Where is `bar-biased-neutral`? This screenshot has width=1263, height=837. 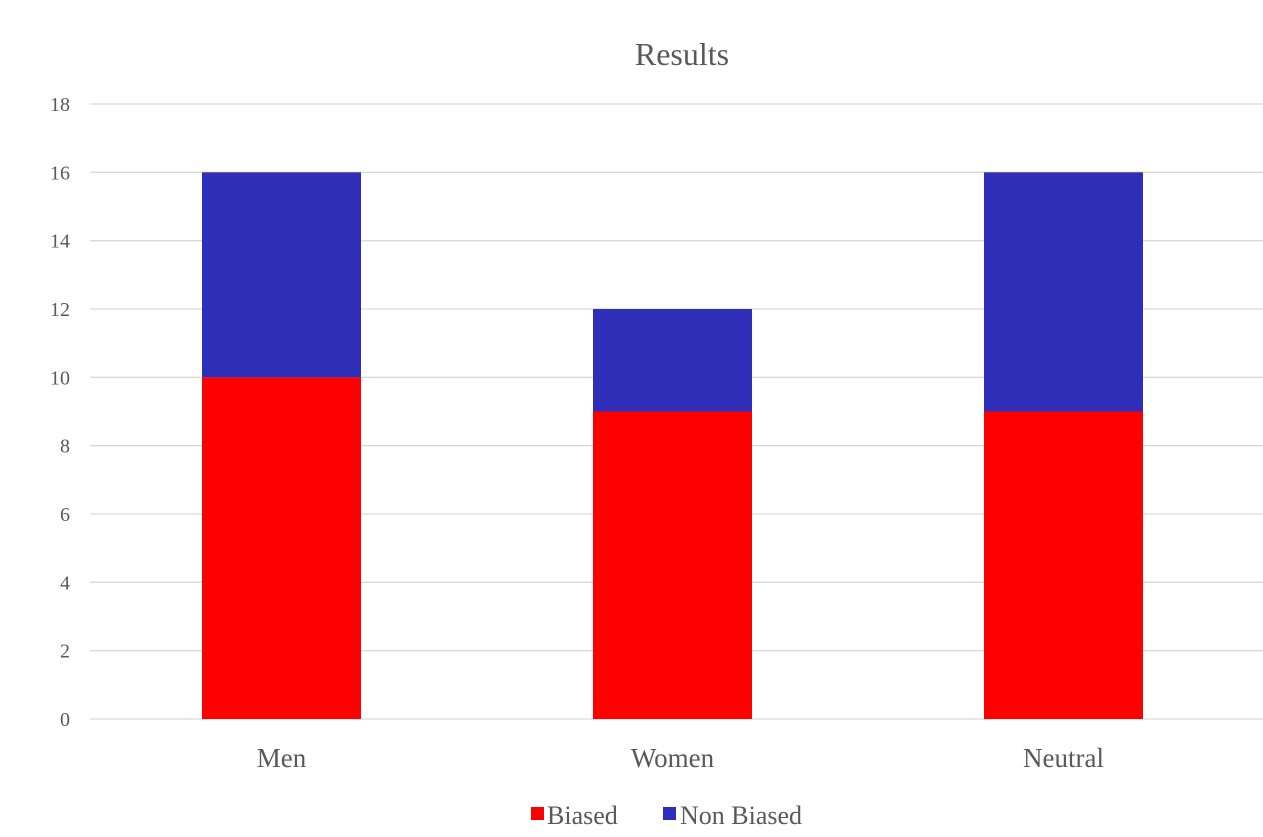 bar-biased-neutral is located at coordinates (1063, 565).